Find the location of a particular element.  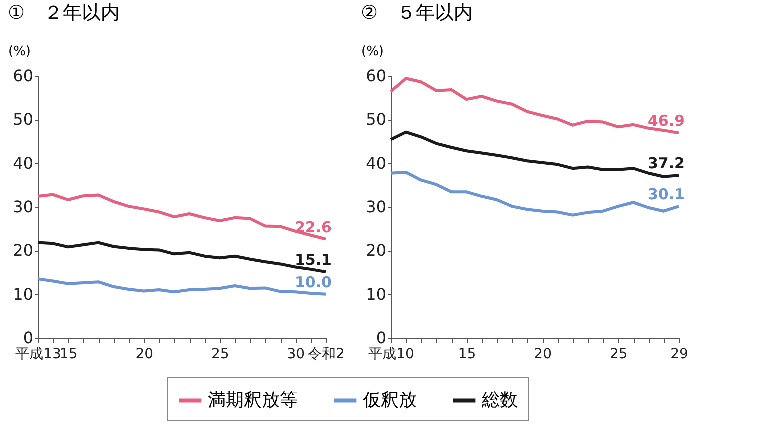

data-label: 30.1 is located at coordinates (666, 195).